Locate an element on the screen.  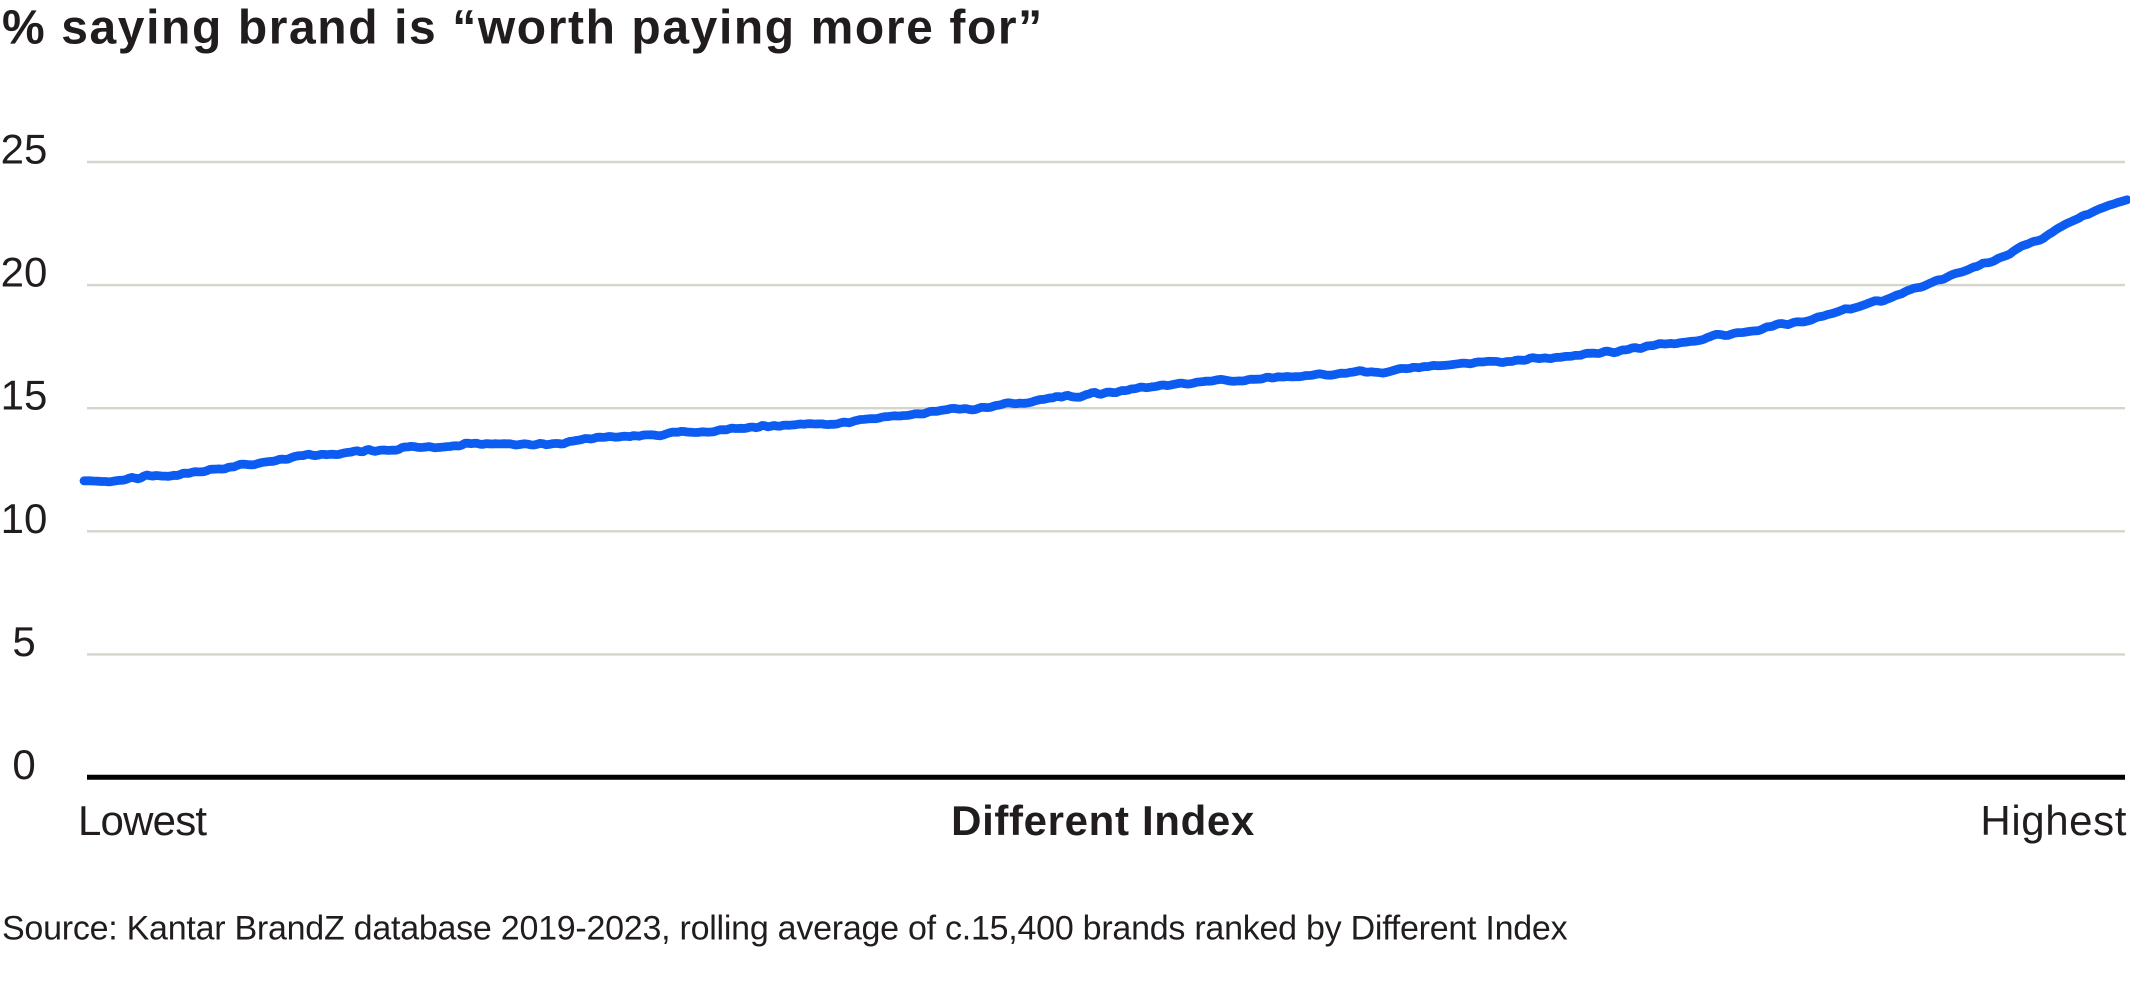
svg-text: 25 is located at coordinates (24, 149).